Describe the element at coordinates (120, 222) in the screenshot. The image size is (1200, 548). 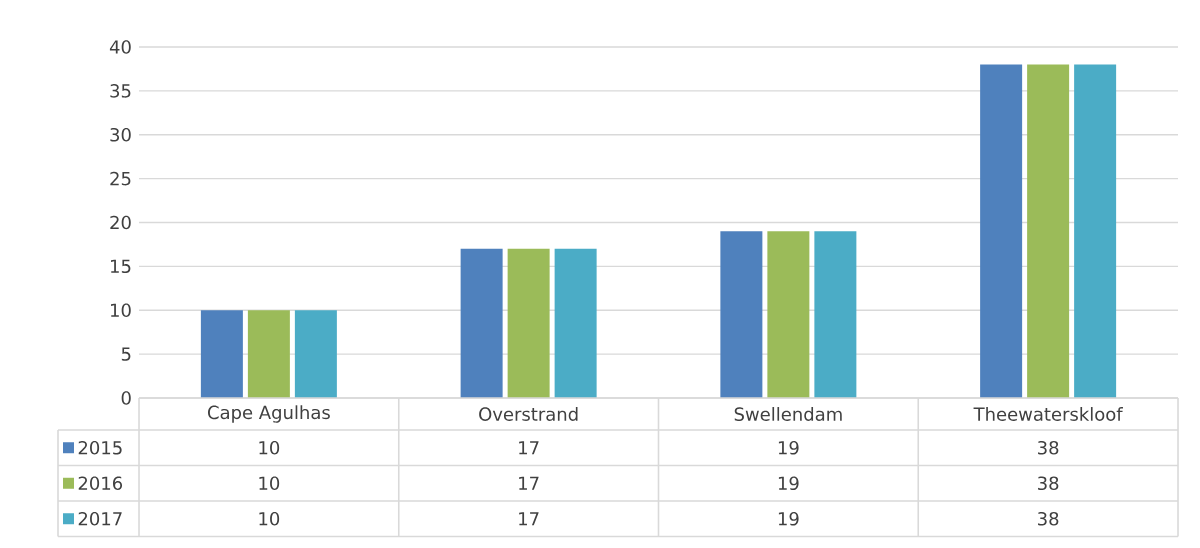
I see `y-tick-label: 20` at that location.